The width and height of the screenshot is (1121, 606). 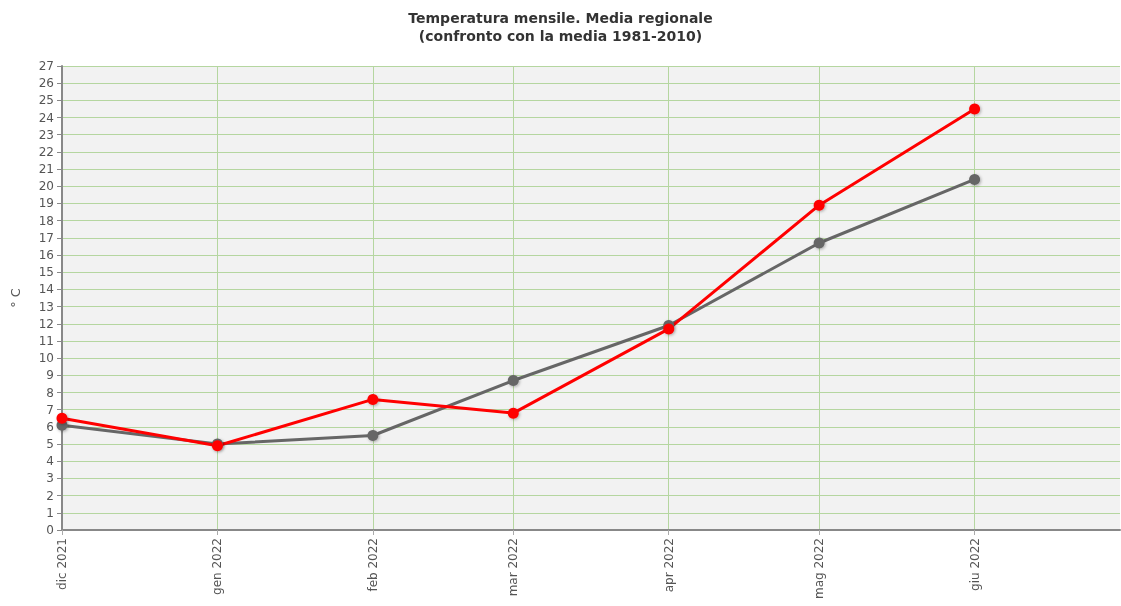 I want to click on x-tick-label: feb 2022, so click(x=372, y=565).